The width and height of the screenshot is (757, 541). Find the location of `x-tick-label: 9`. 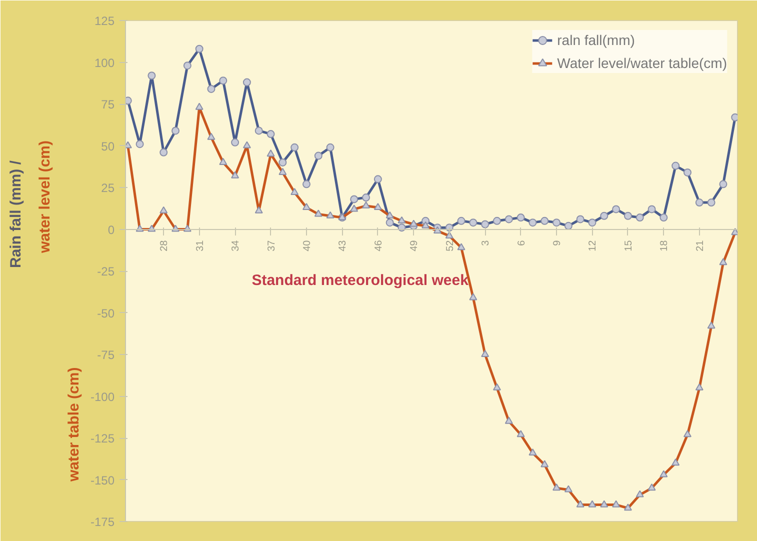

x-tick-label: 9 is located at coordinates (558, 243).